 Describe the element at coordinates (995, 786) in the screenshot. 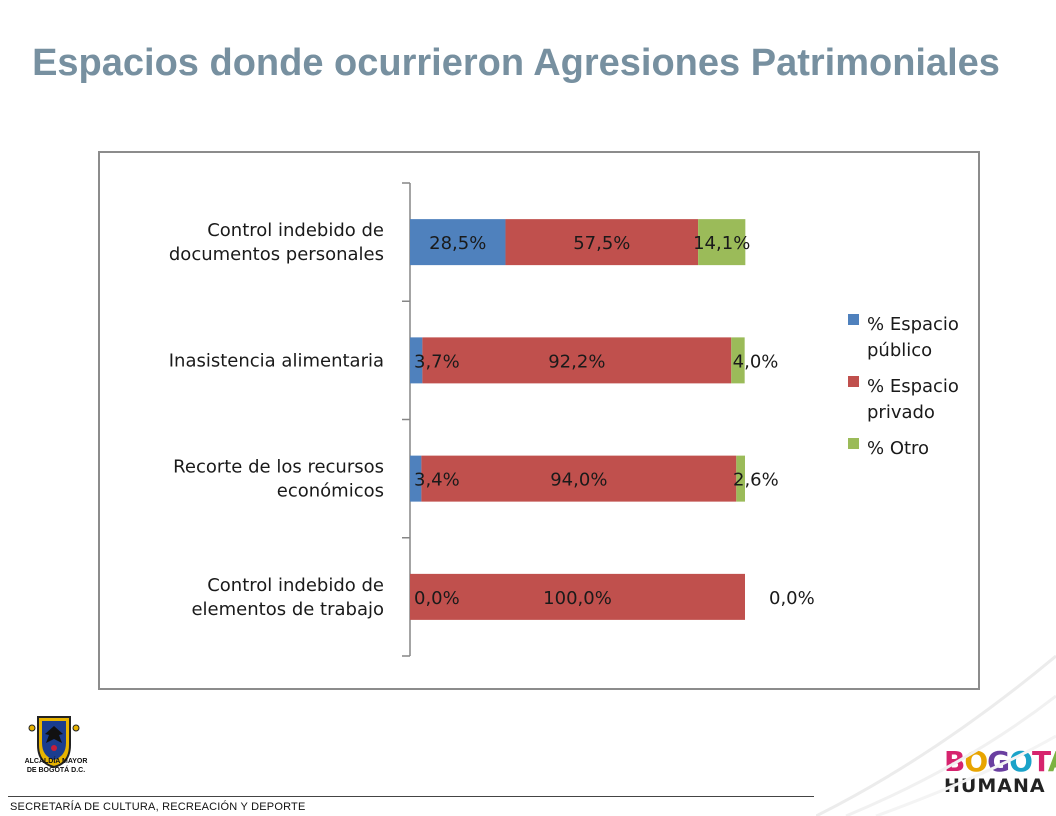

I see `brand-line2: HUMANA` at that location.